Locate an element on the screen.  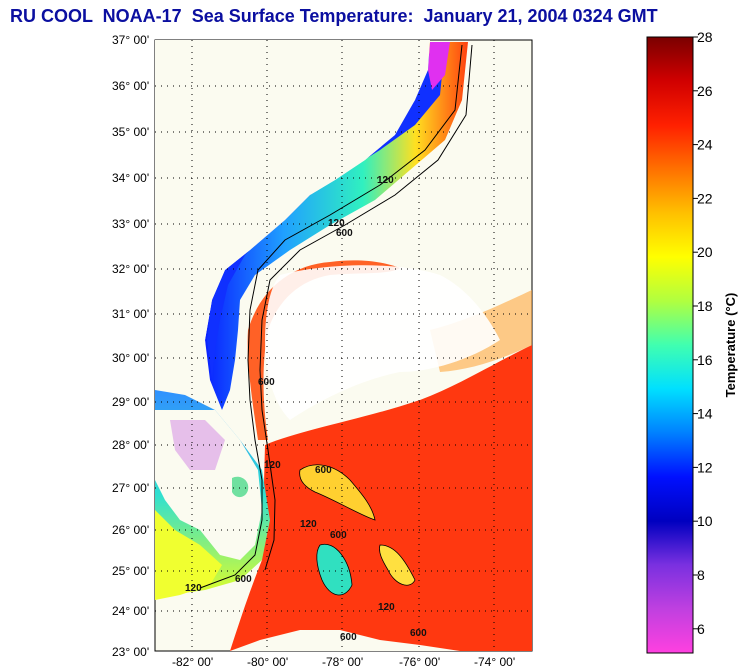
colorbar-tick-label: 12 is located at coordinates (705, 467).